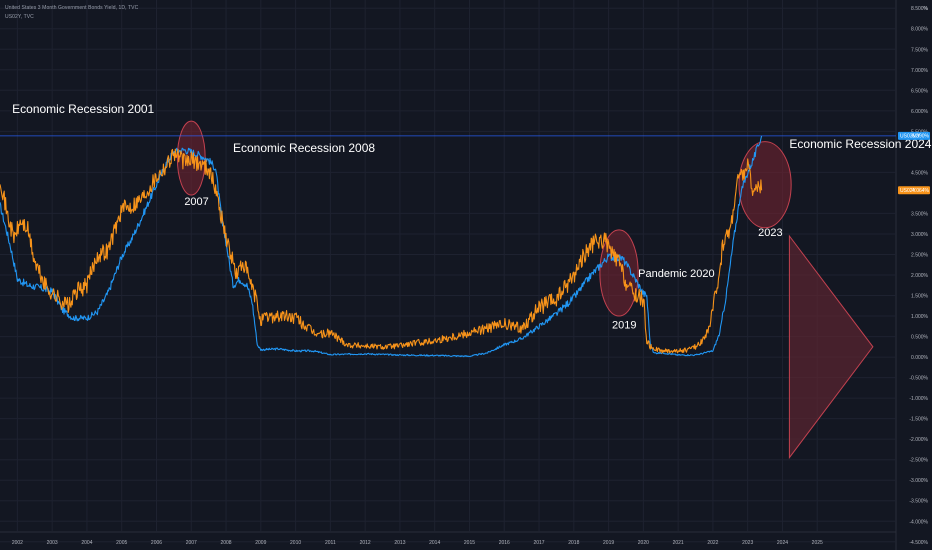 The height and width of the screenshot is (550, 932). Describe the element at coordinates (918, 481) in the screenshot. I see `y-tick-label: -3.000%` at that location.